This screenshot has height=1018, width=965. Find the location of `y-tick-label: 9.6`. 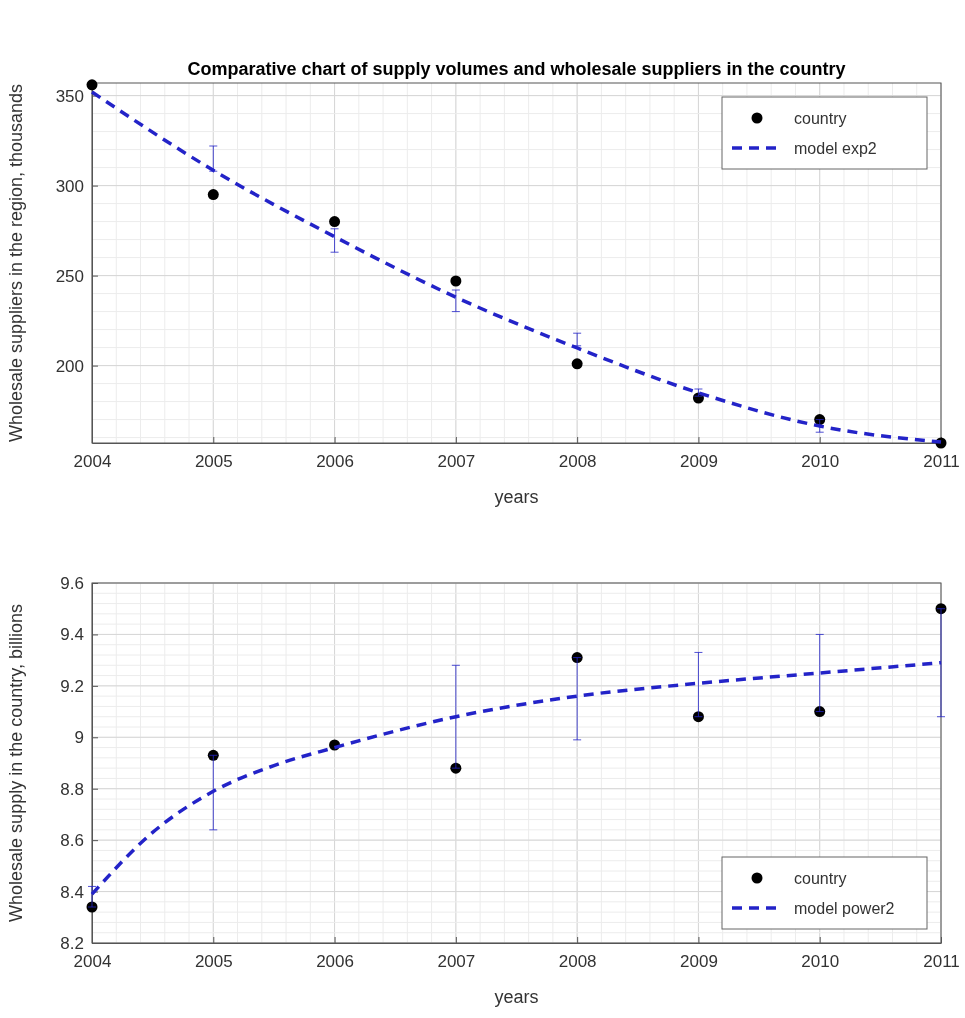

y-tick-label: 9.6 is located at coordinates (72, 583).